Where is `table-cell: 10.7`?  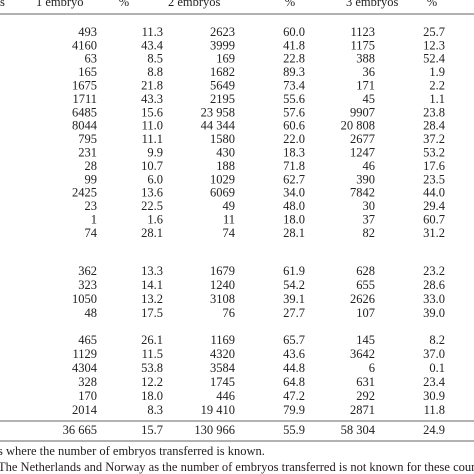 table-cell: 10.7 is located at coordinates (152, 166).